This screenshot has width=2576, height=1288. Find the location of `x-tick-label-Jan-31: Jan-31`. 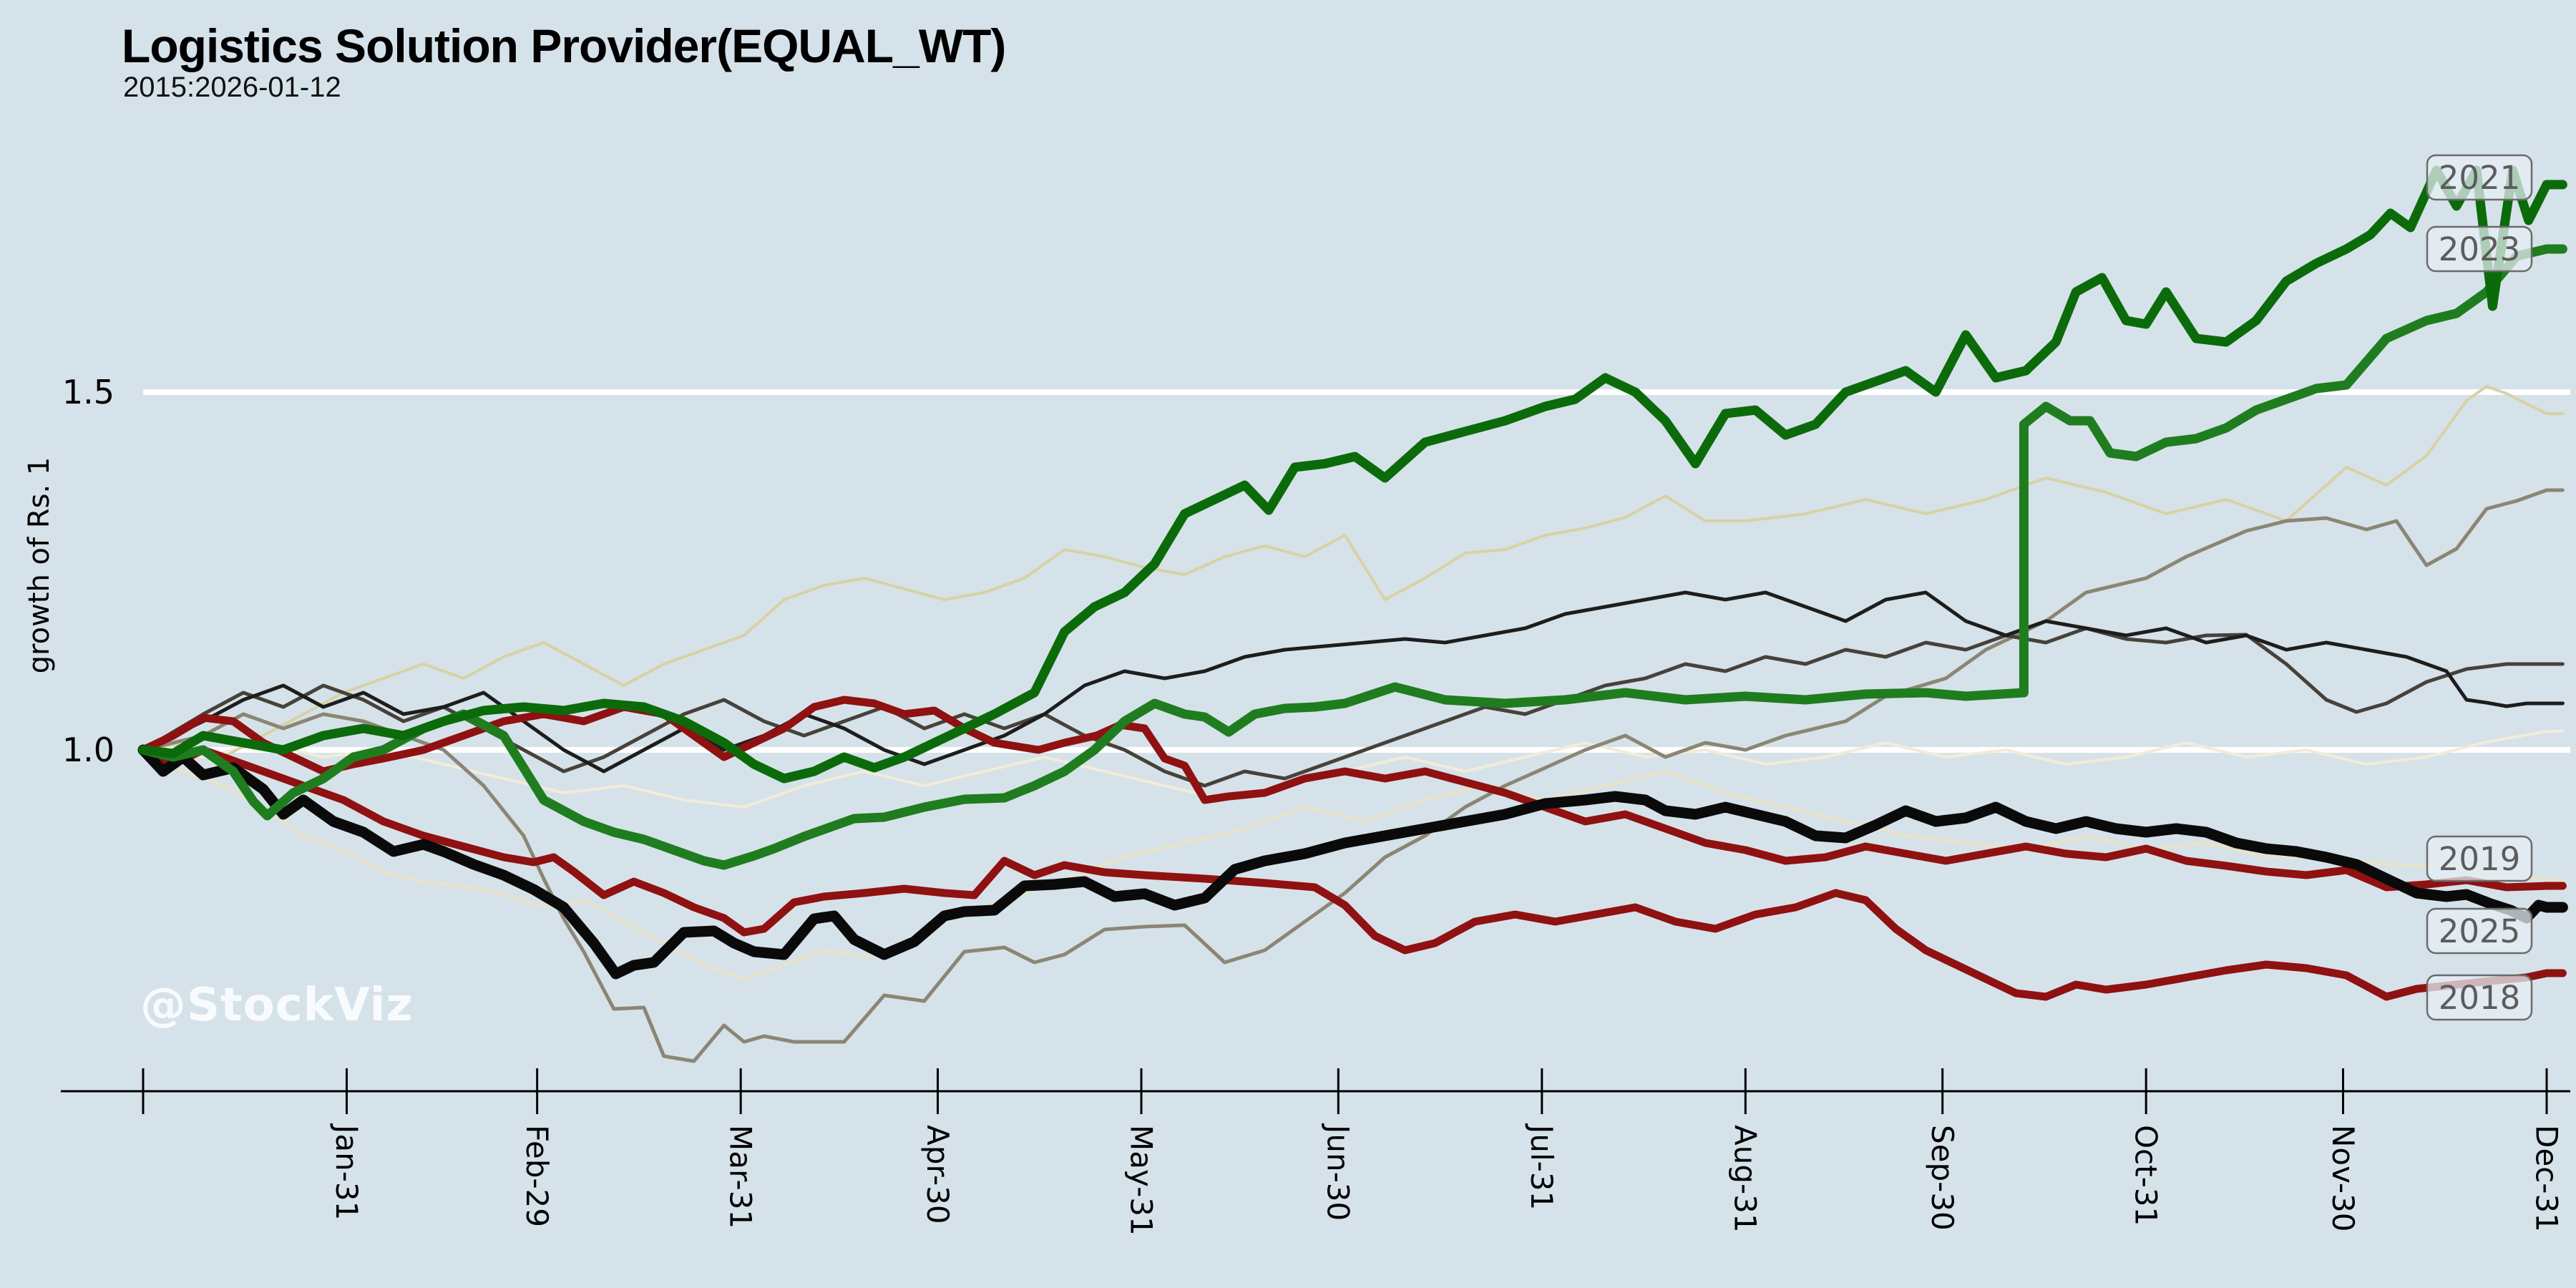

x-tick-label-Jan-31: Jan-31 is located at coordinates (346, 1171).